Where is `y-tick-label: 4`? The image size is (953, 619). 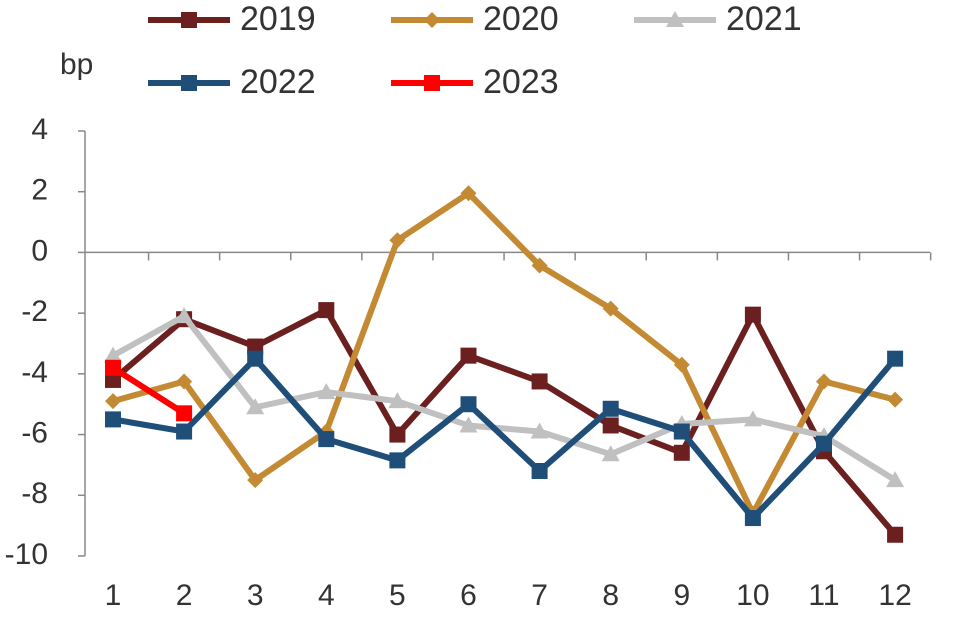
y-tick-label: 4 is located at coordinates (39, 129).